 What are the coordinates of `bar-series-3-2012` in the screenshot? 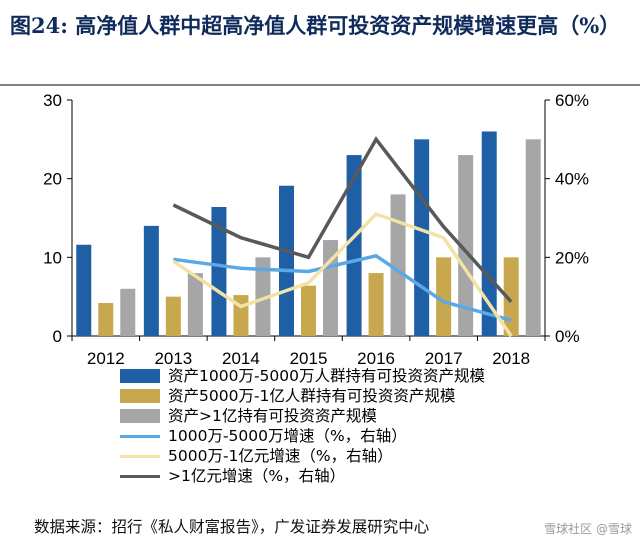 It's located at (128, 312).